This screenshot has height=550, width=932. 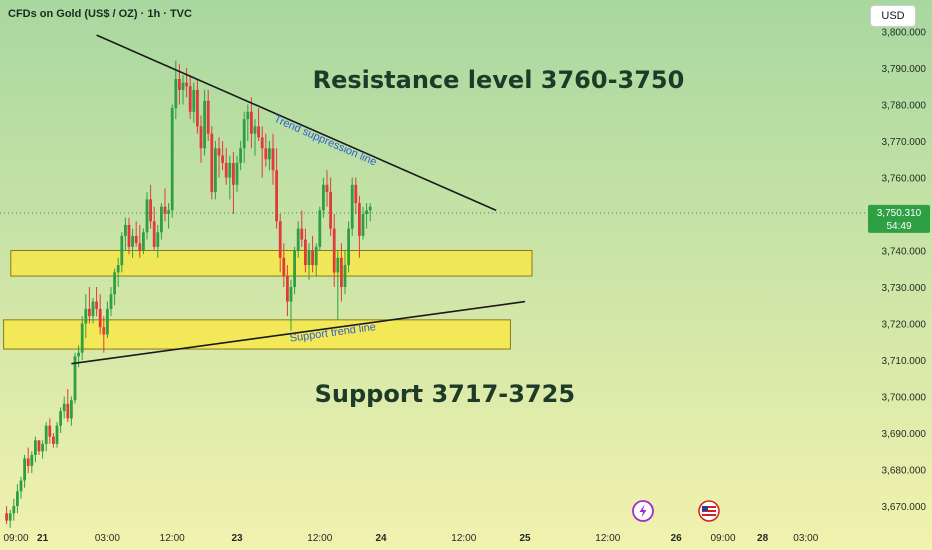 What do you see at coordinates (499, 80) in the screenshot?
I see `resistance-annotation: Resistance level 3760-3750` at bounding box center [499, 80].